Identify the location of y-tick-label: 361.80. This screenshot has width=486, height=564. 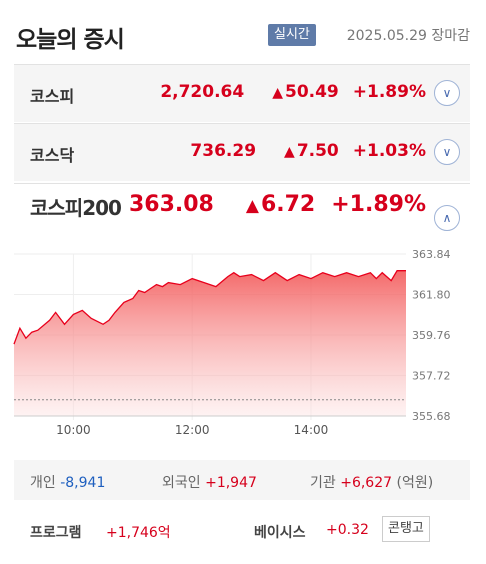
(431, 295).